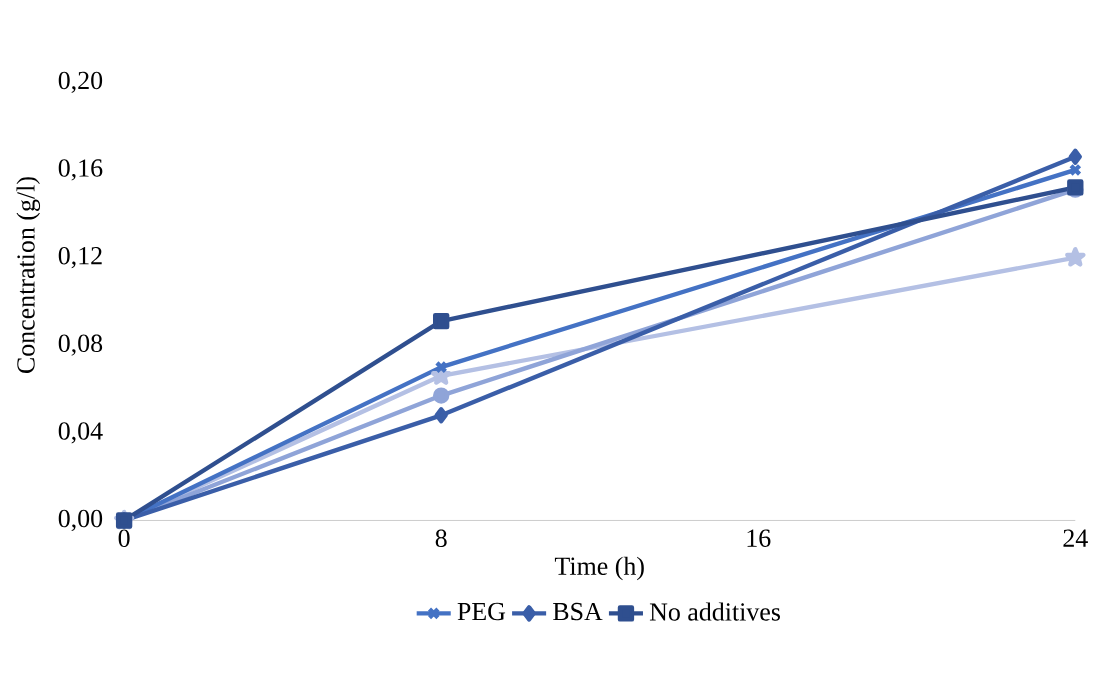 This screenshot has width=1119, height=685. I want to click on x-tick-label: 24, so click(1075, 538).